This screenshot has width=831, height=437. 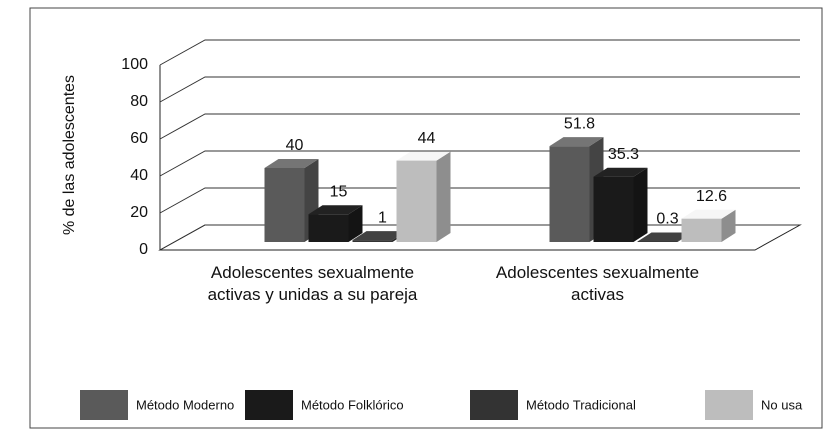 I want to click on y-tick-label: 60, so click(x=139, y=138).